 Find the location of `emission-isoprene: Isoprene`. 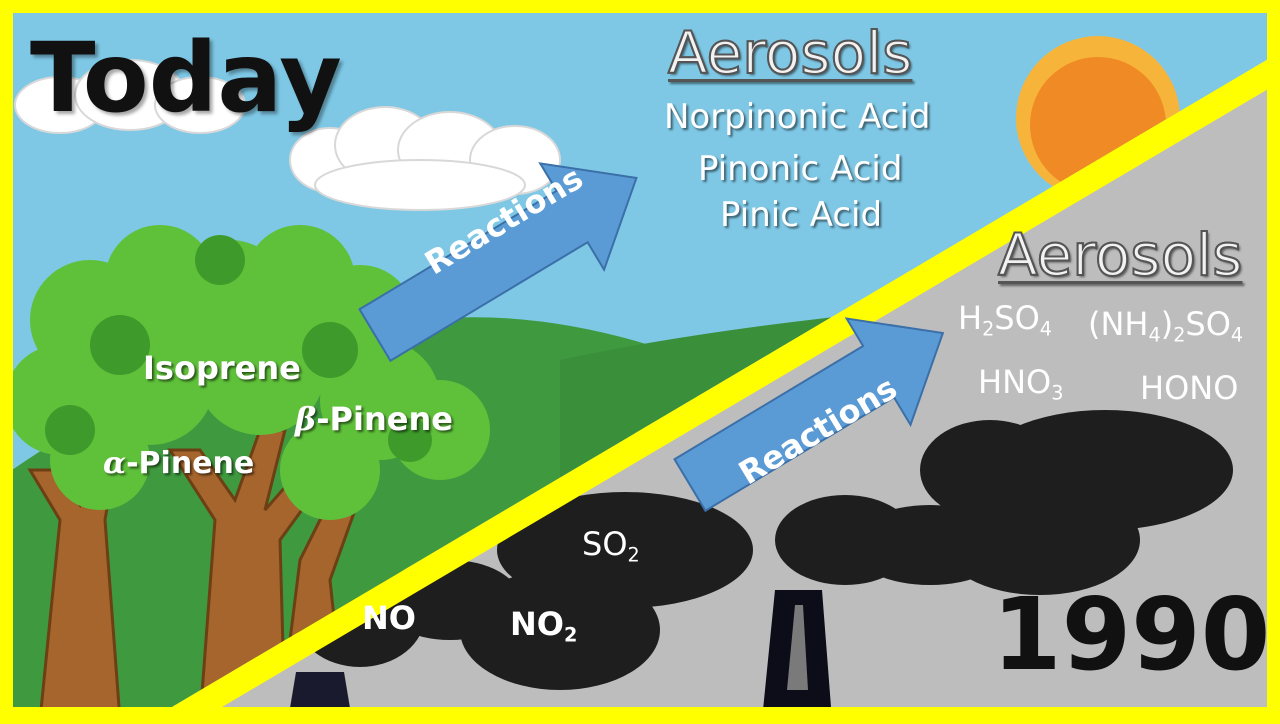

emission-isoprene: Isoprene is located at coordinates (222, 368).